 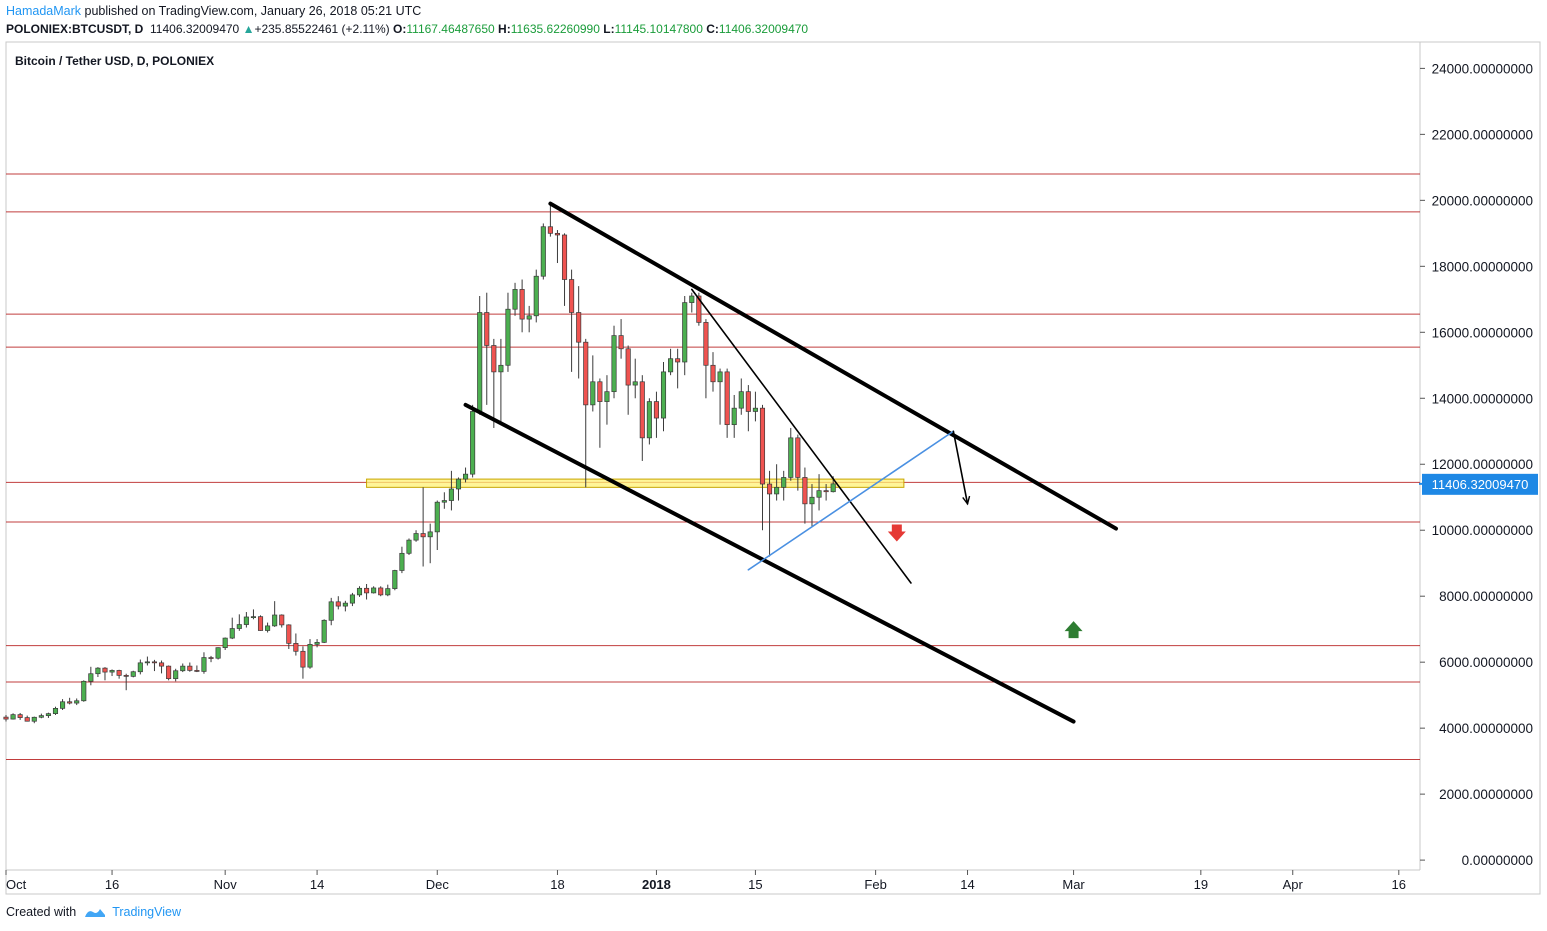 What do you see at coordinates (1486, 794) in the screenshot?
I see `price-tick-label: 2000.00000000` at bounding box center [1486, 794].